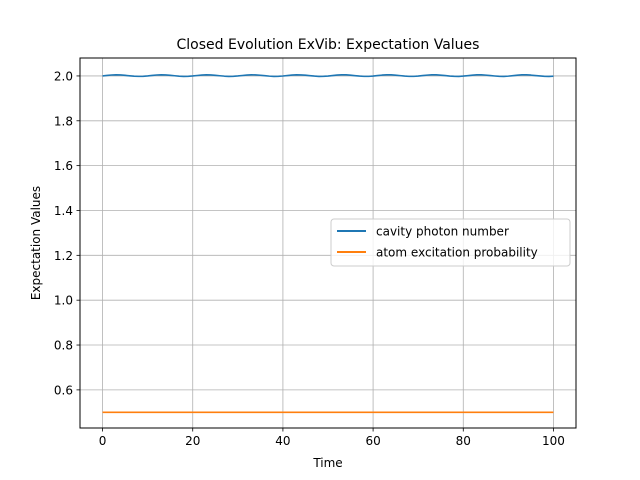 The width and height of the screenshot is (640, 480). I want to click on y-tick-label: 1.4, so click(63, 211).